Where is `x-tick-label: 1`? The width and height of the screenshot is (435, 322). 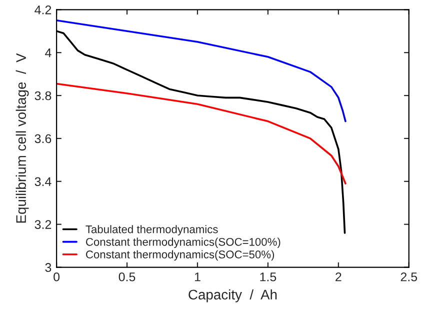
x-tick-label: 1 is located at coordinates (197, 277).